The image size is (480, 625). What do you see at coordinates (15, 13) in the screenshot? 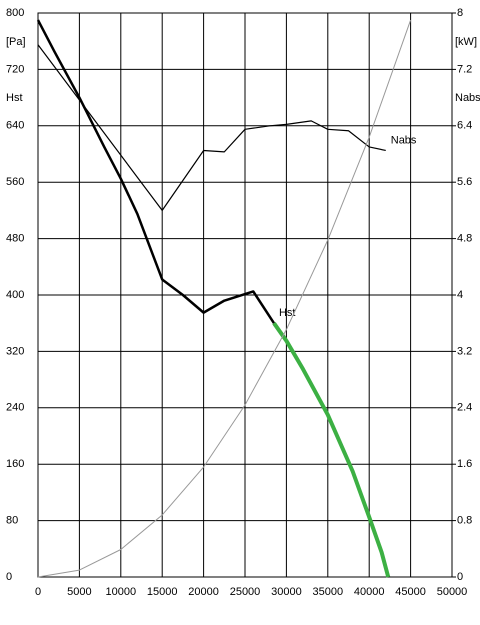
I see `y-tick-label: 800` at bounding box center [15, 13].